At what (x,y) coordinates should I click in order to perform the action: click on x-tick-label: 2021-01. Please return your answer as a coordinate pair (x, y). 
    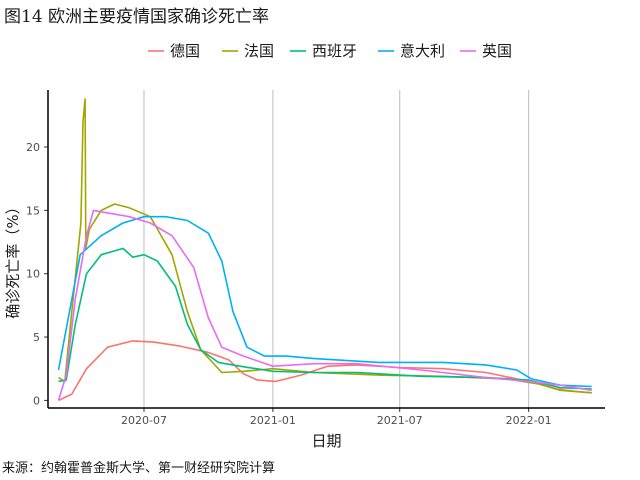
    Looking at the image, I should click on (273, 420).